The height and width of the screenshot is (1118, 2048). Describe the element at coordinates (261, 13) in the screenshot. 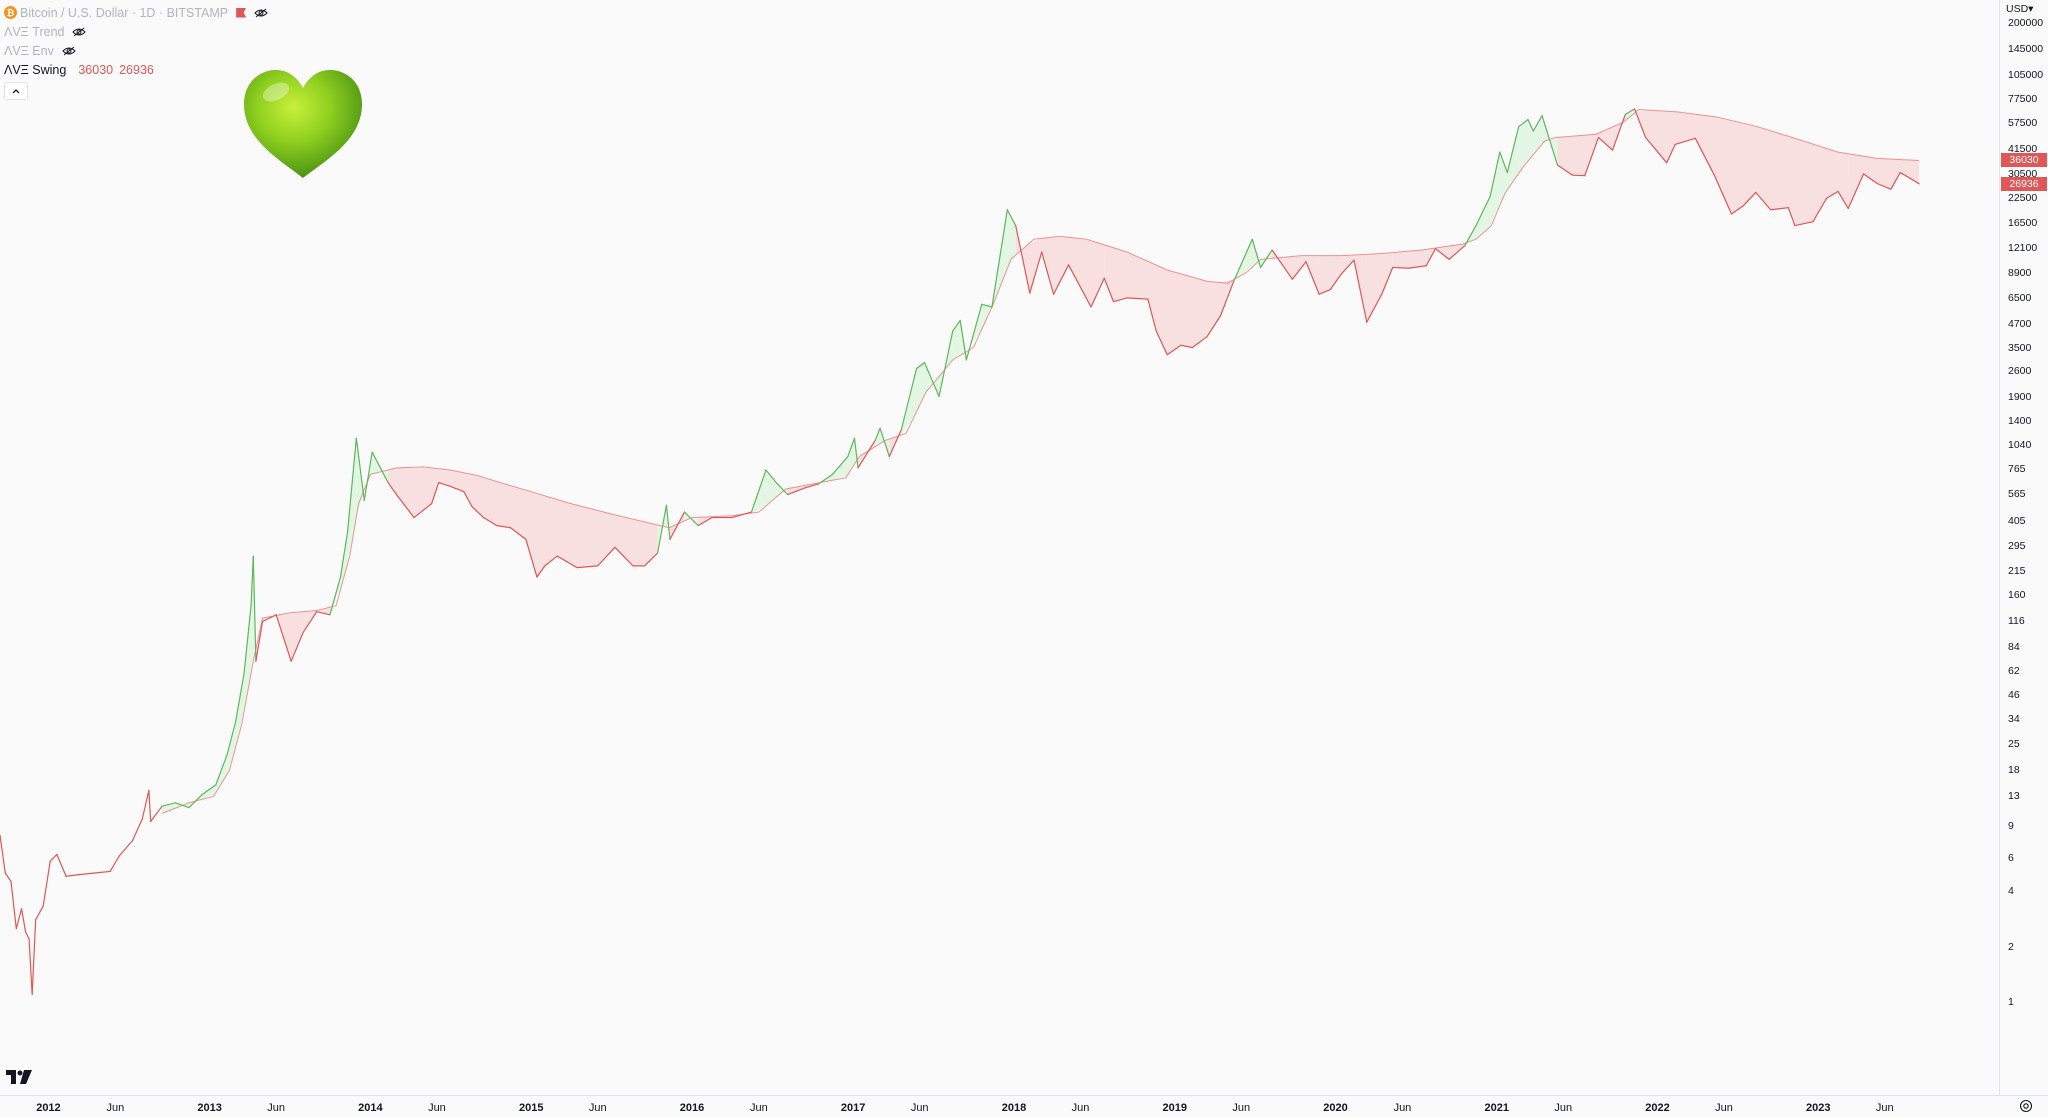

I see `eye-icon` at that location.